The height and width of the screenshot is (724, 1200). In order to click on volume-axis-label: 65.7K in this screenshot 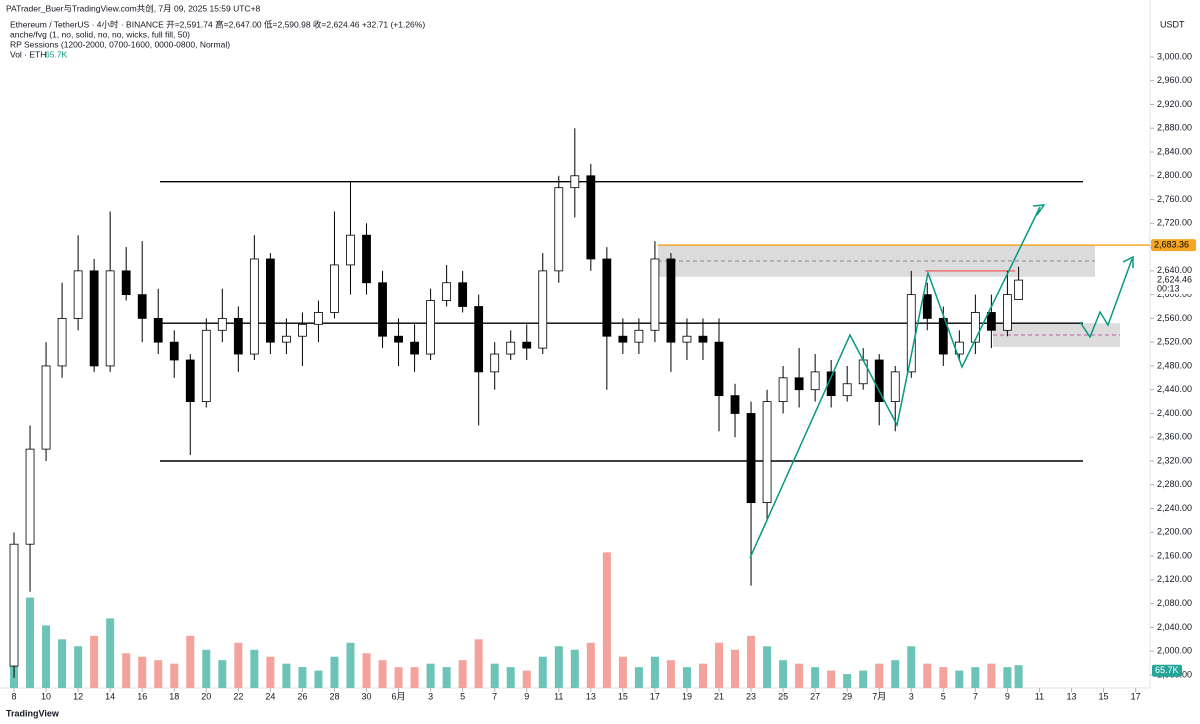, I will do `click(1167, 670)`.